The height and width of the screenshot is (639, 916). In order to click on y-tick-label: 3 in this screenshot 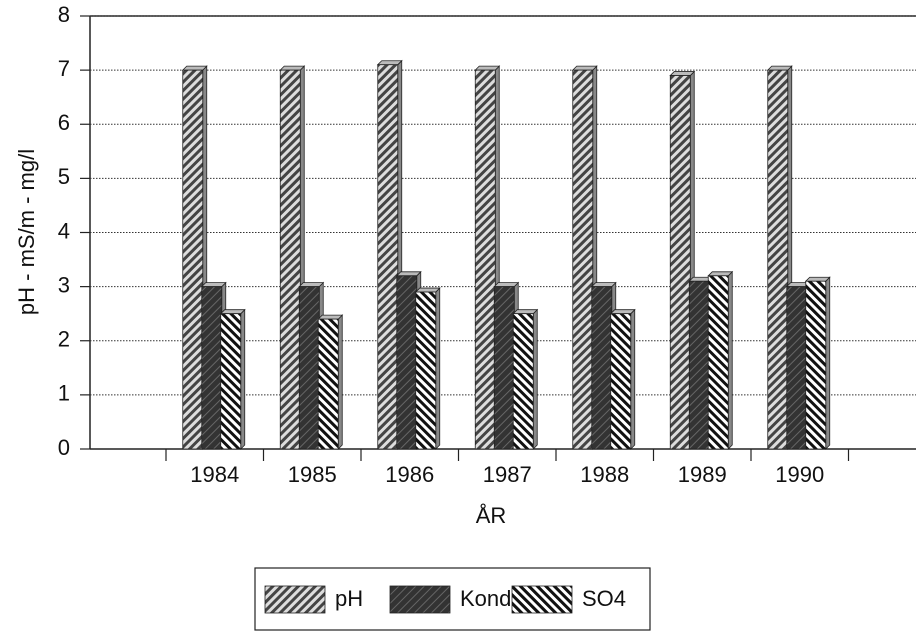, I will do `click(64, 284)`.